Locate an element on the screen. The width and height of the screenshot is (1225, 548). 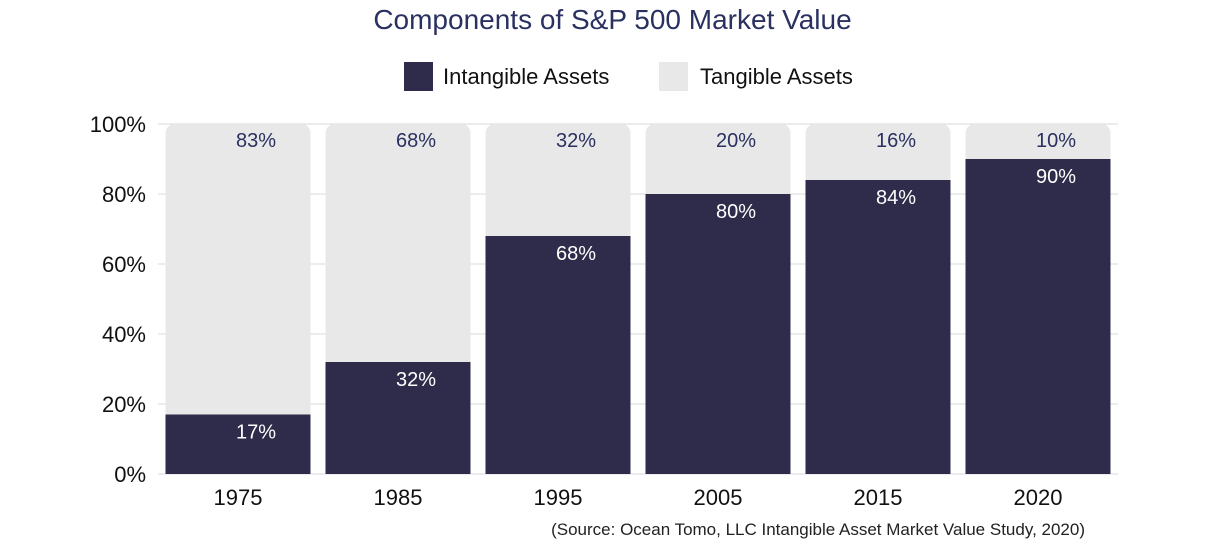
data-label-tangible: 10% is located at coordinates (1056, 141).